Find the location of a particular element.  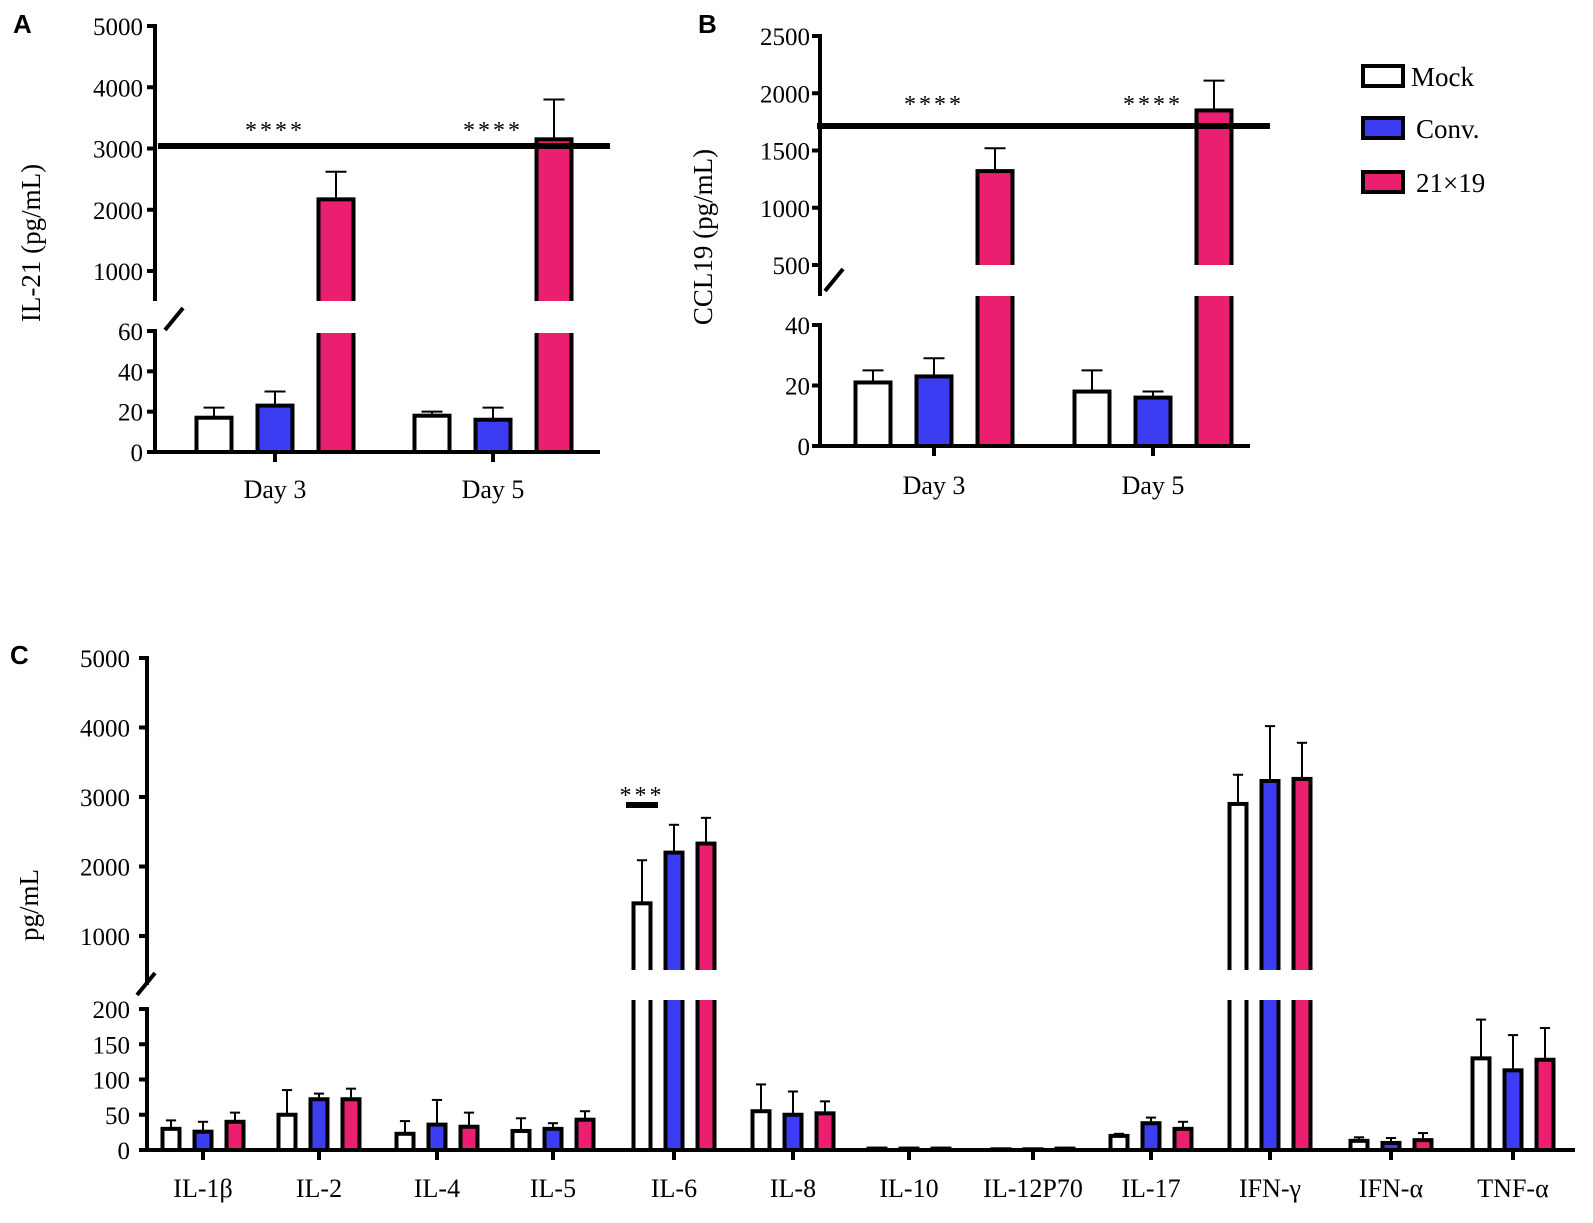

axis-break-mark-c is located at coordinates (146, 984).